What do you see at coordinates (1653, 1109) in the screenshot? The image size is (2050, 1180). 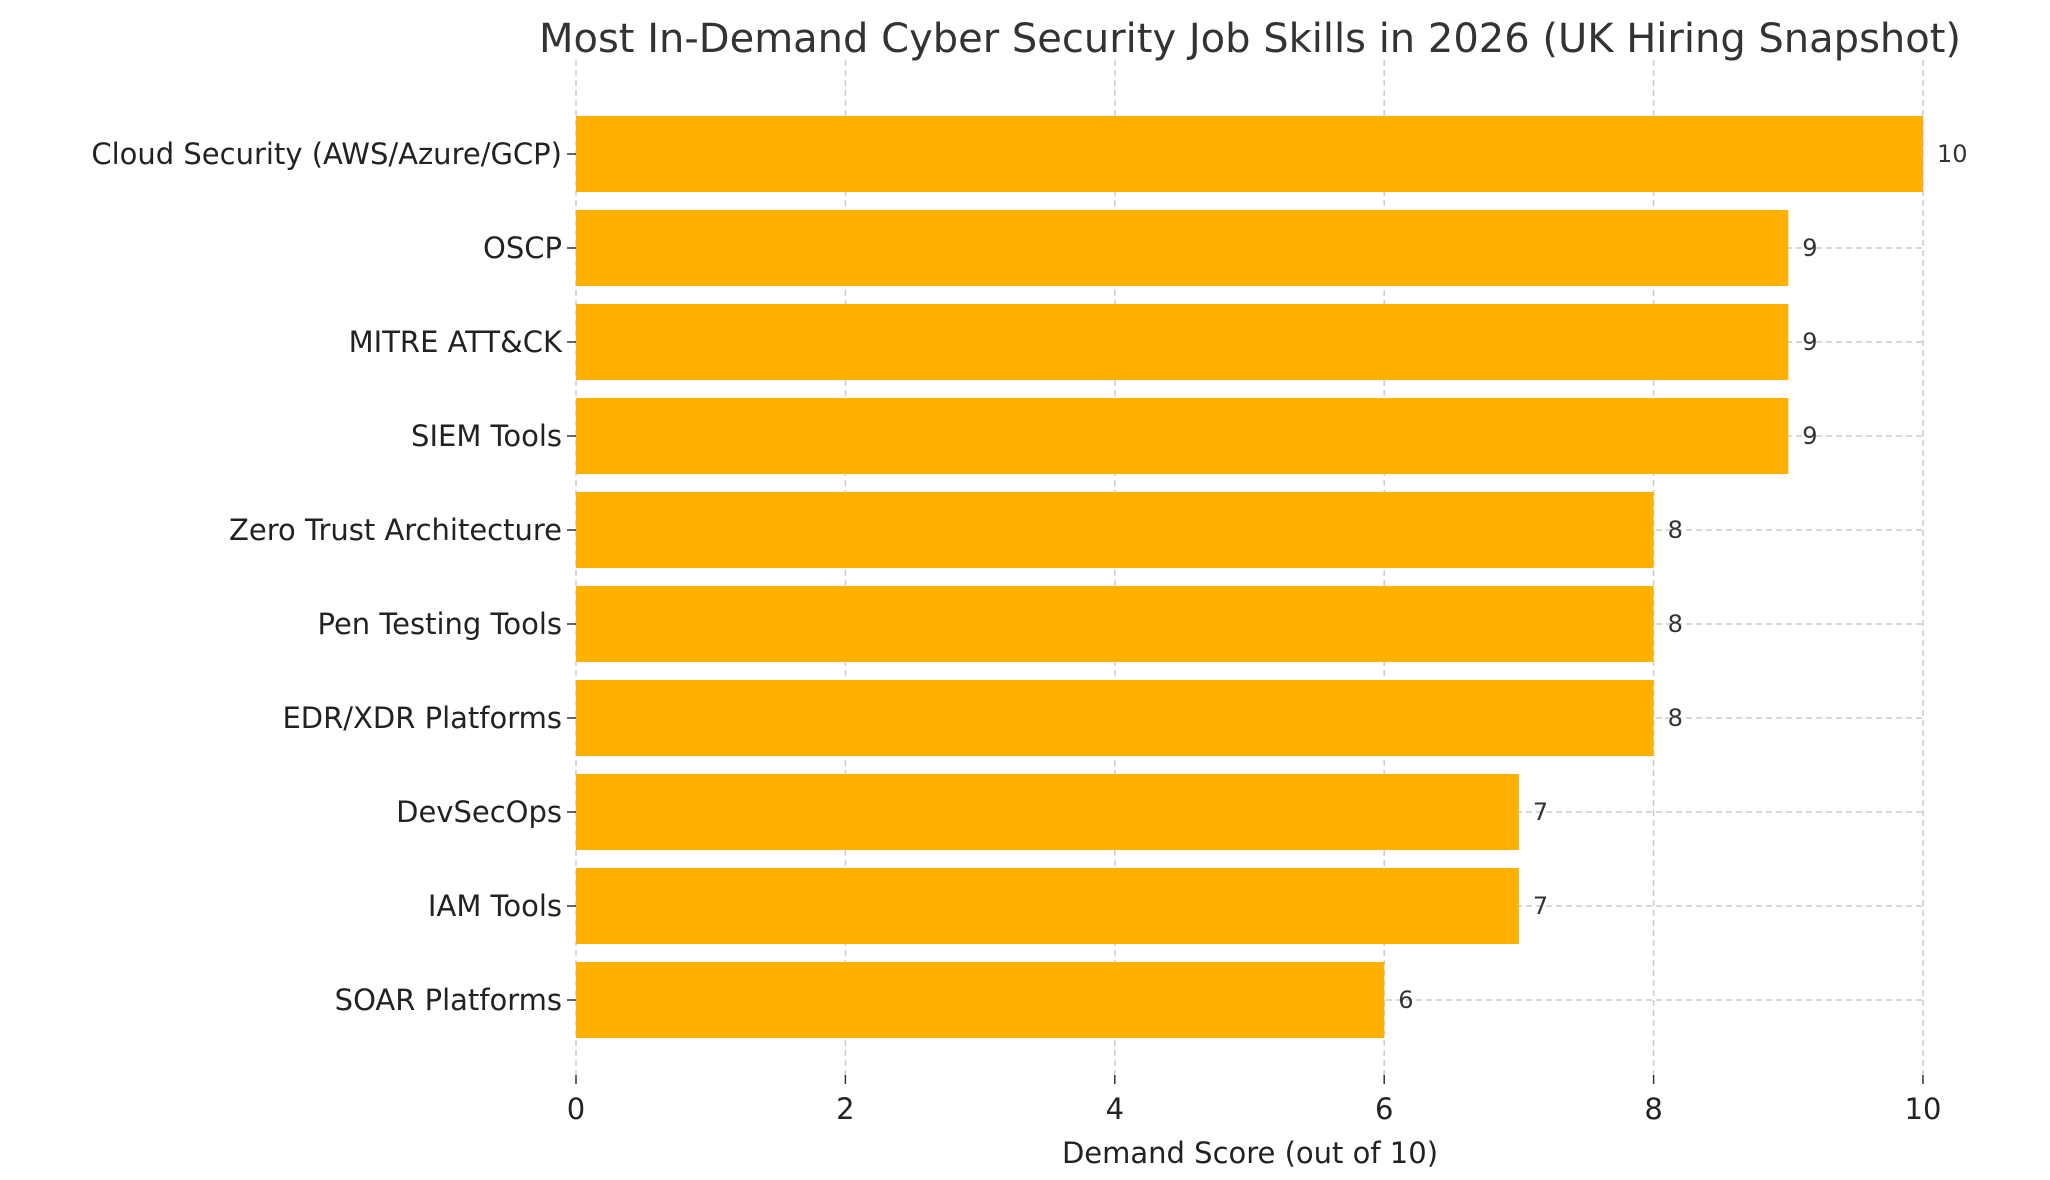 I see `x-tick-label: 8` at bounding box center [1653, 1109].